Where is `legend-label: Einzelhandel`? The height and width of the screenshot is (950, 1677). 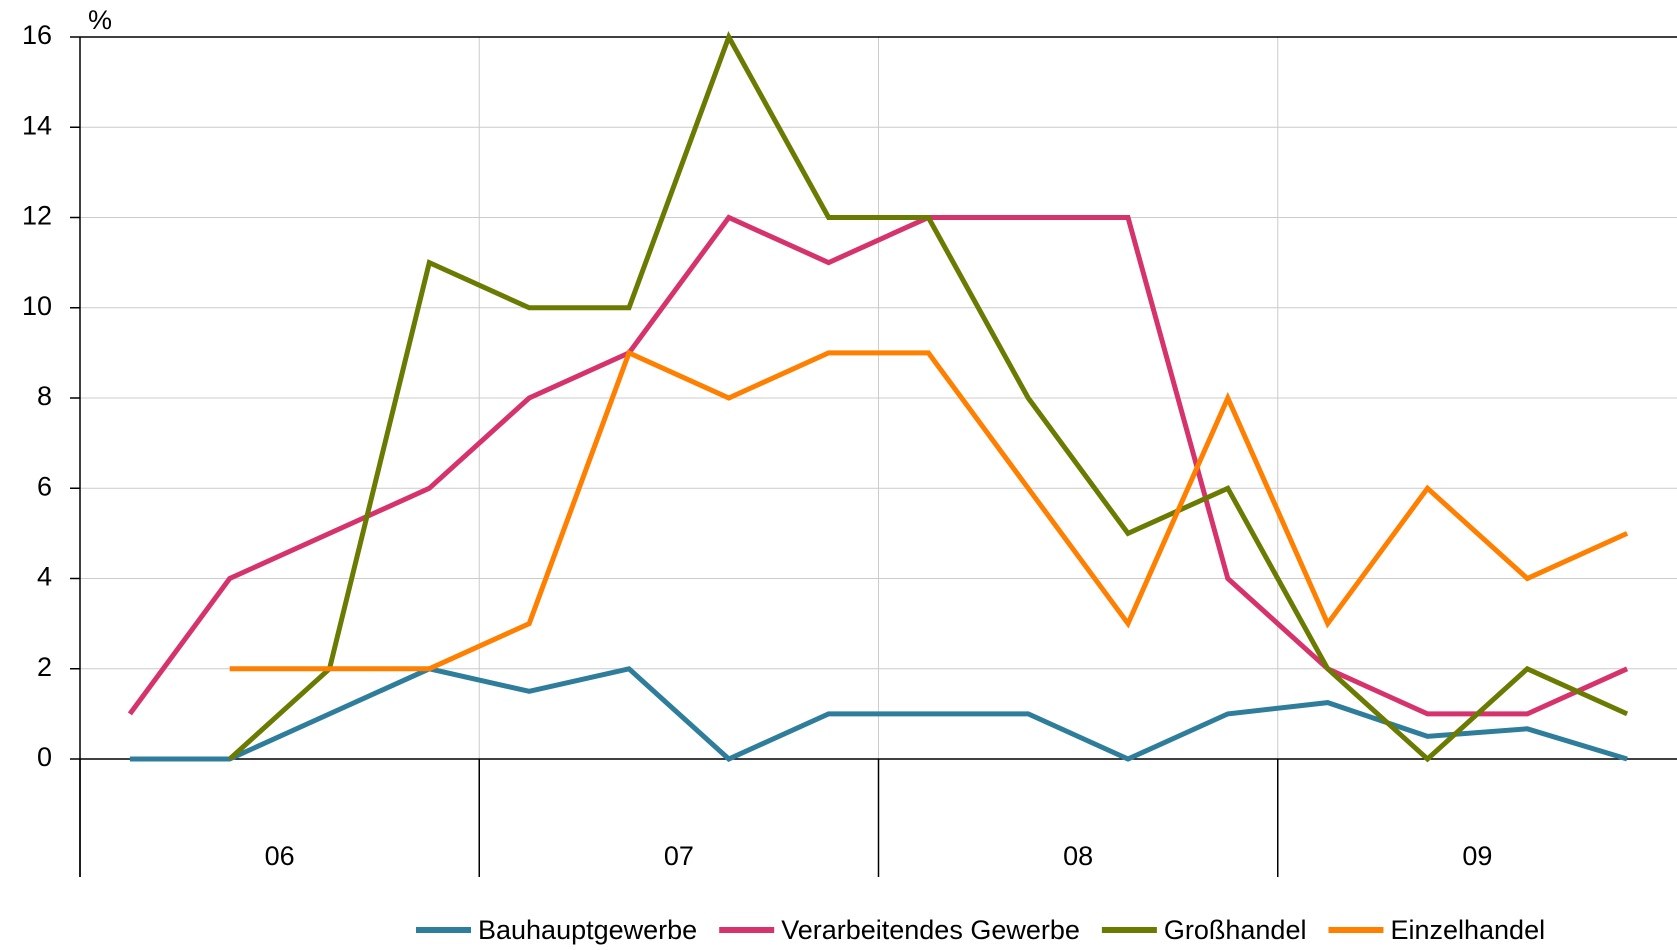
legend-label: Einzelhandel is located at coordinates (1467, 930).